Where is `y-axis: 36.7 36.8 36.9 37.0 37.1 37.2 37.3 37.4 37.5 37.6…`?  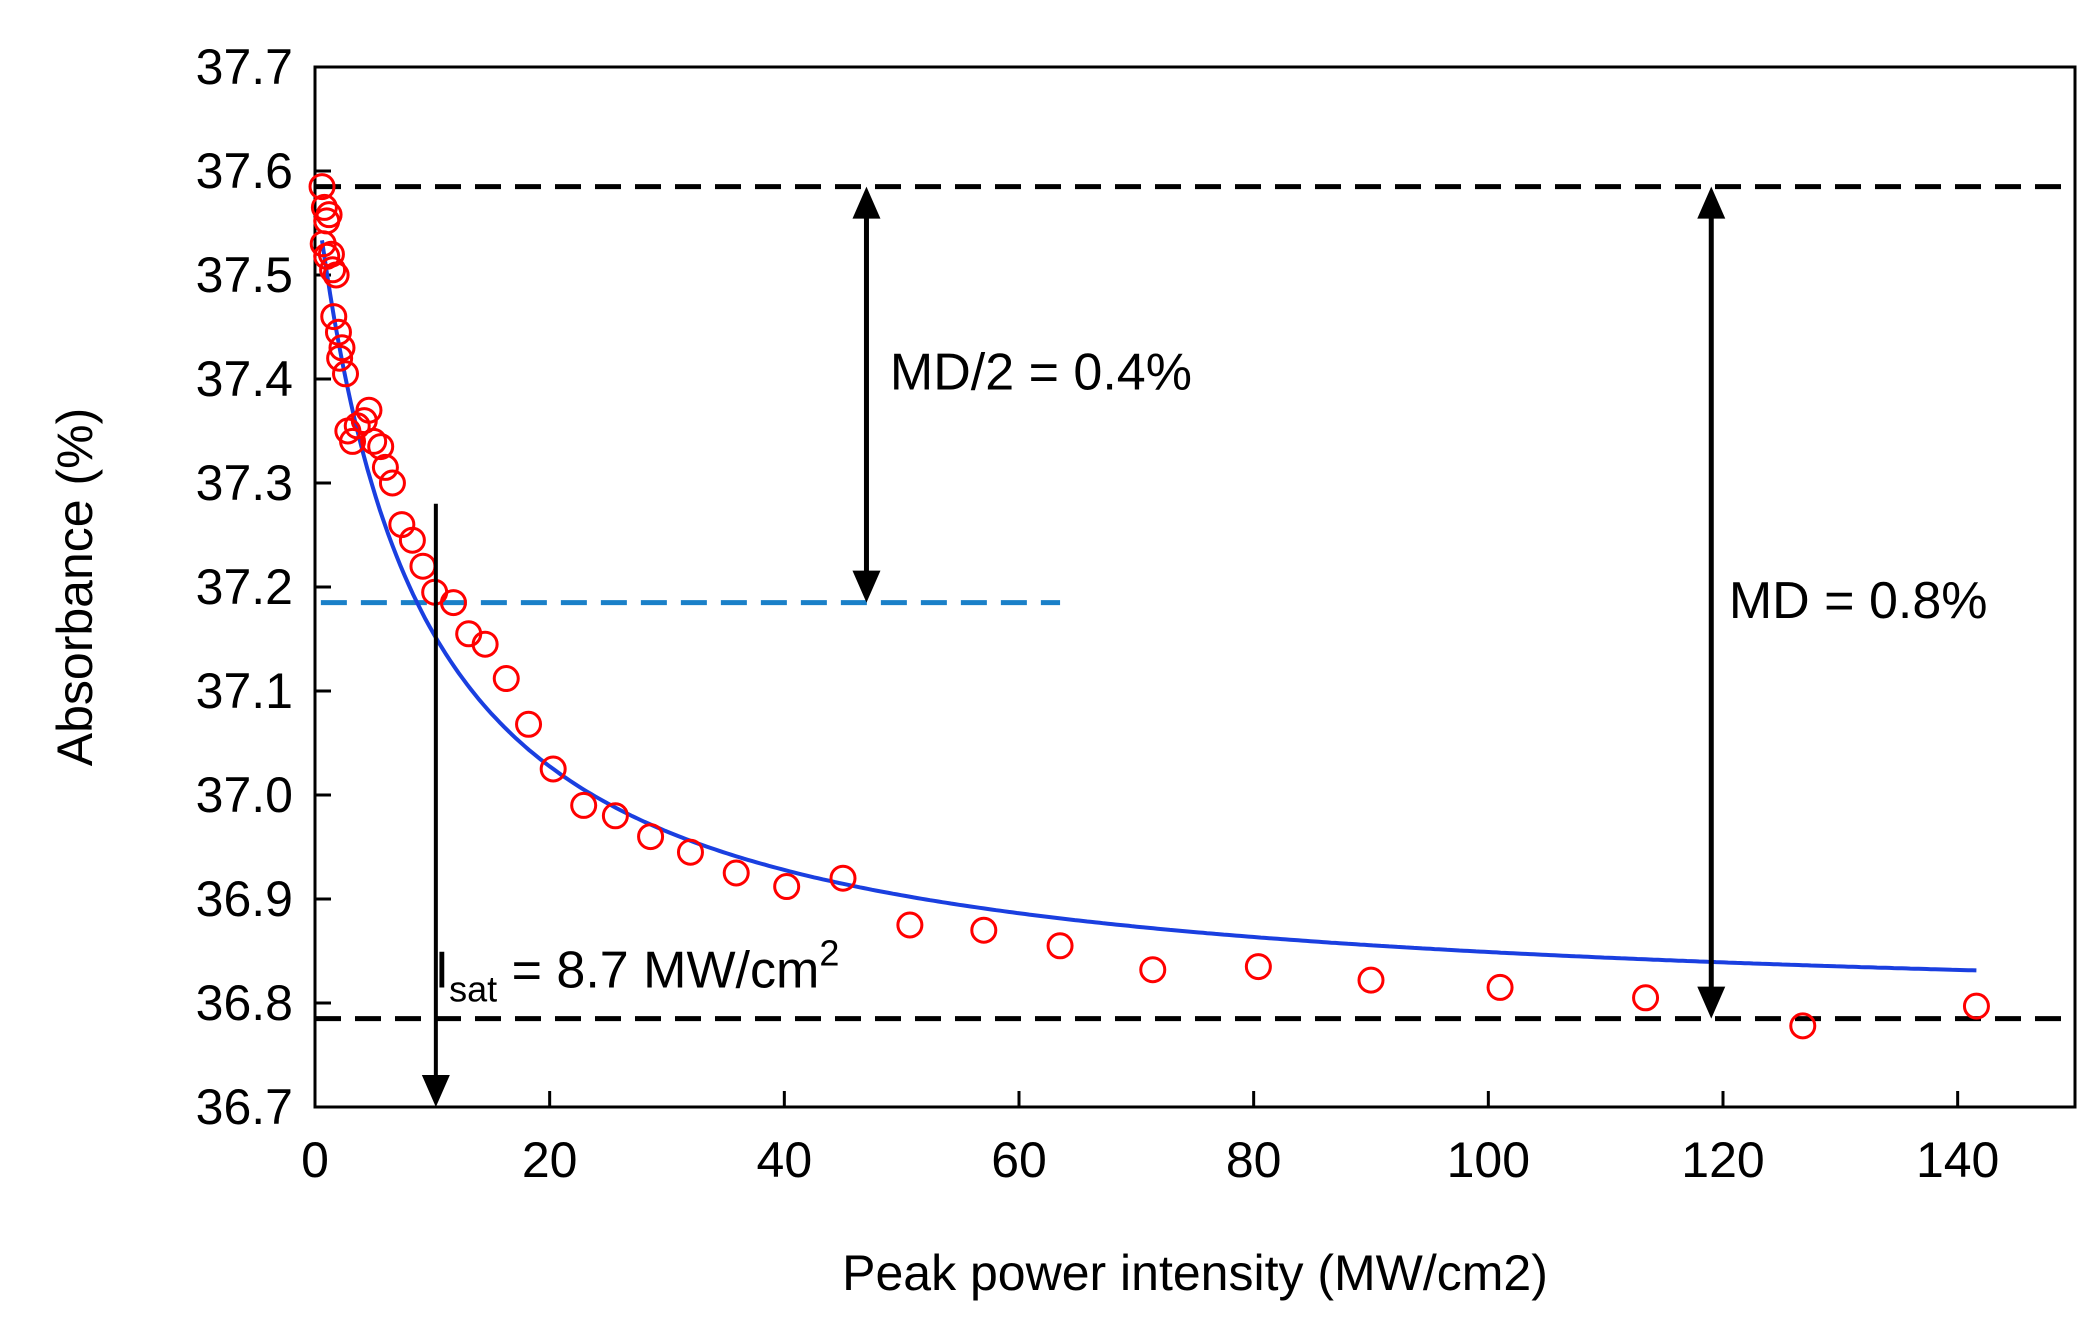
y-axis: 36.7 36.8 36.9 37.0 37.1 37.2 37.3 37.4 37.5 37.6… is located at coordinates (263, 587).